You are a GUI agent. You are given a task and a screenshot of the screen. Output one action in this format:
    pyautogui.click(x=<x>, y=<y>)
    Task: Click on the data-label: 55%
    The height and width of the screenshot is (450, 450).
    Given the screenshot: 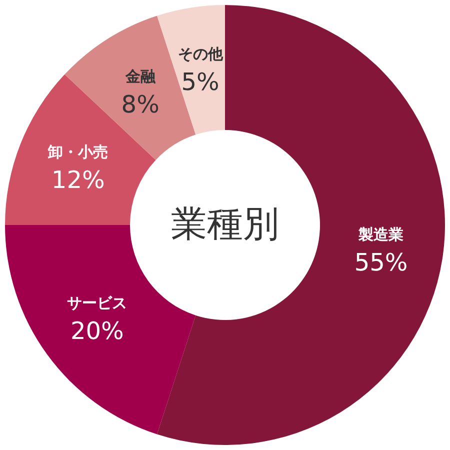 What is the action you would take?
    pyautogui.click(x=381, y=262)
    